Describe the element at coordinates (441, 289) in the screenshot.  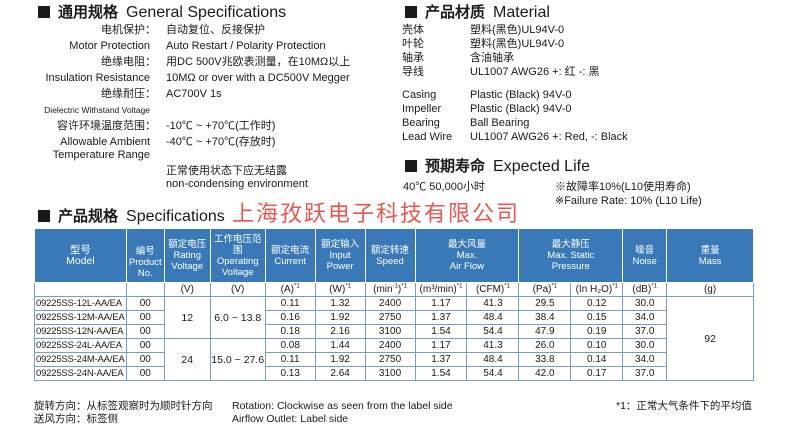
I see `unit-m3-min: (m³/min)*1` at that location.